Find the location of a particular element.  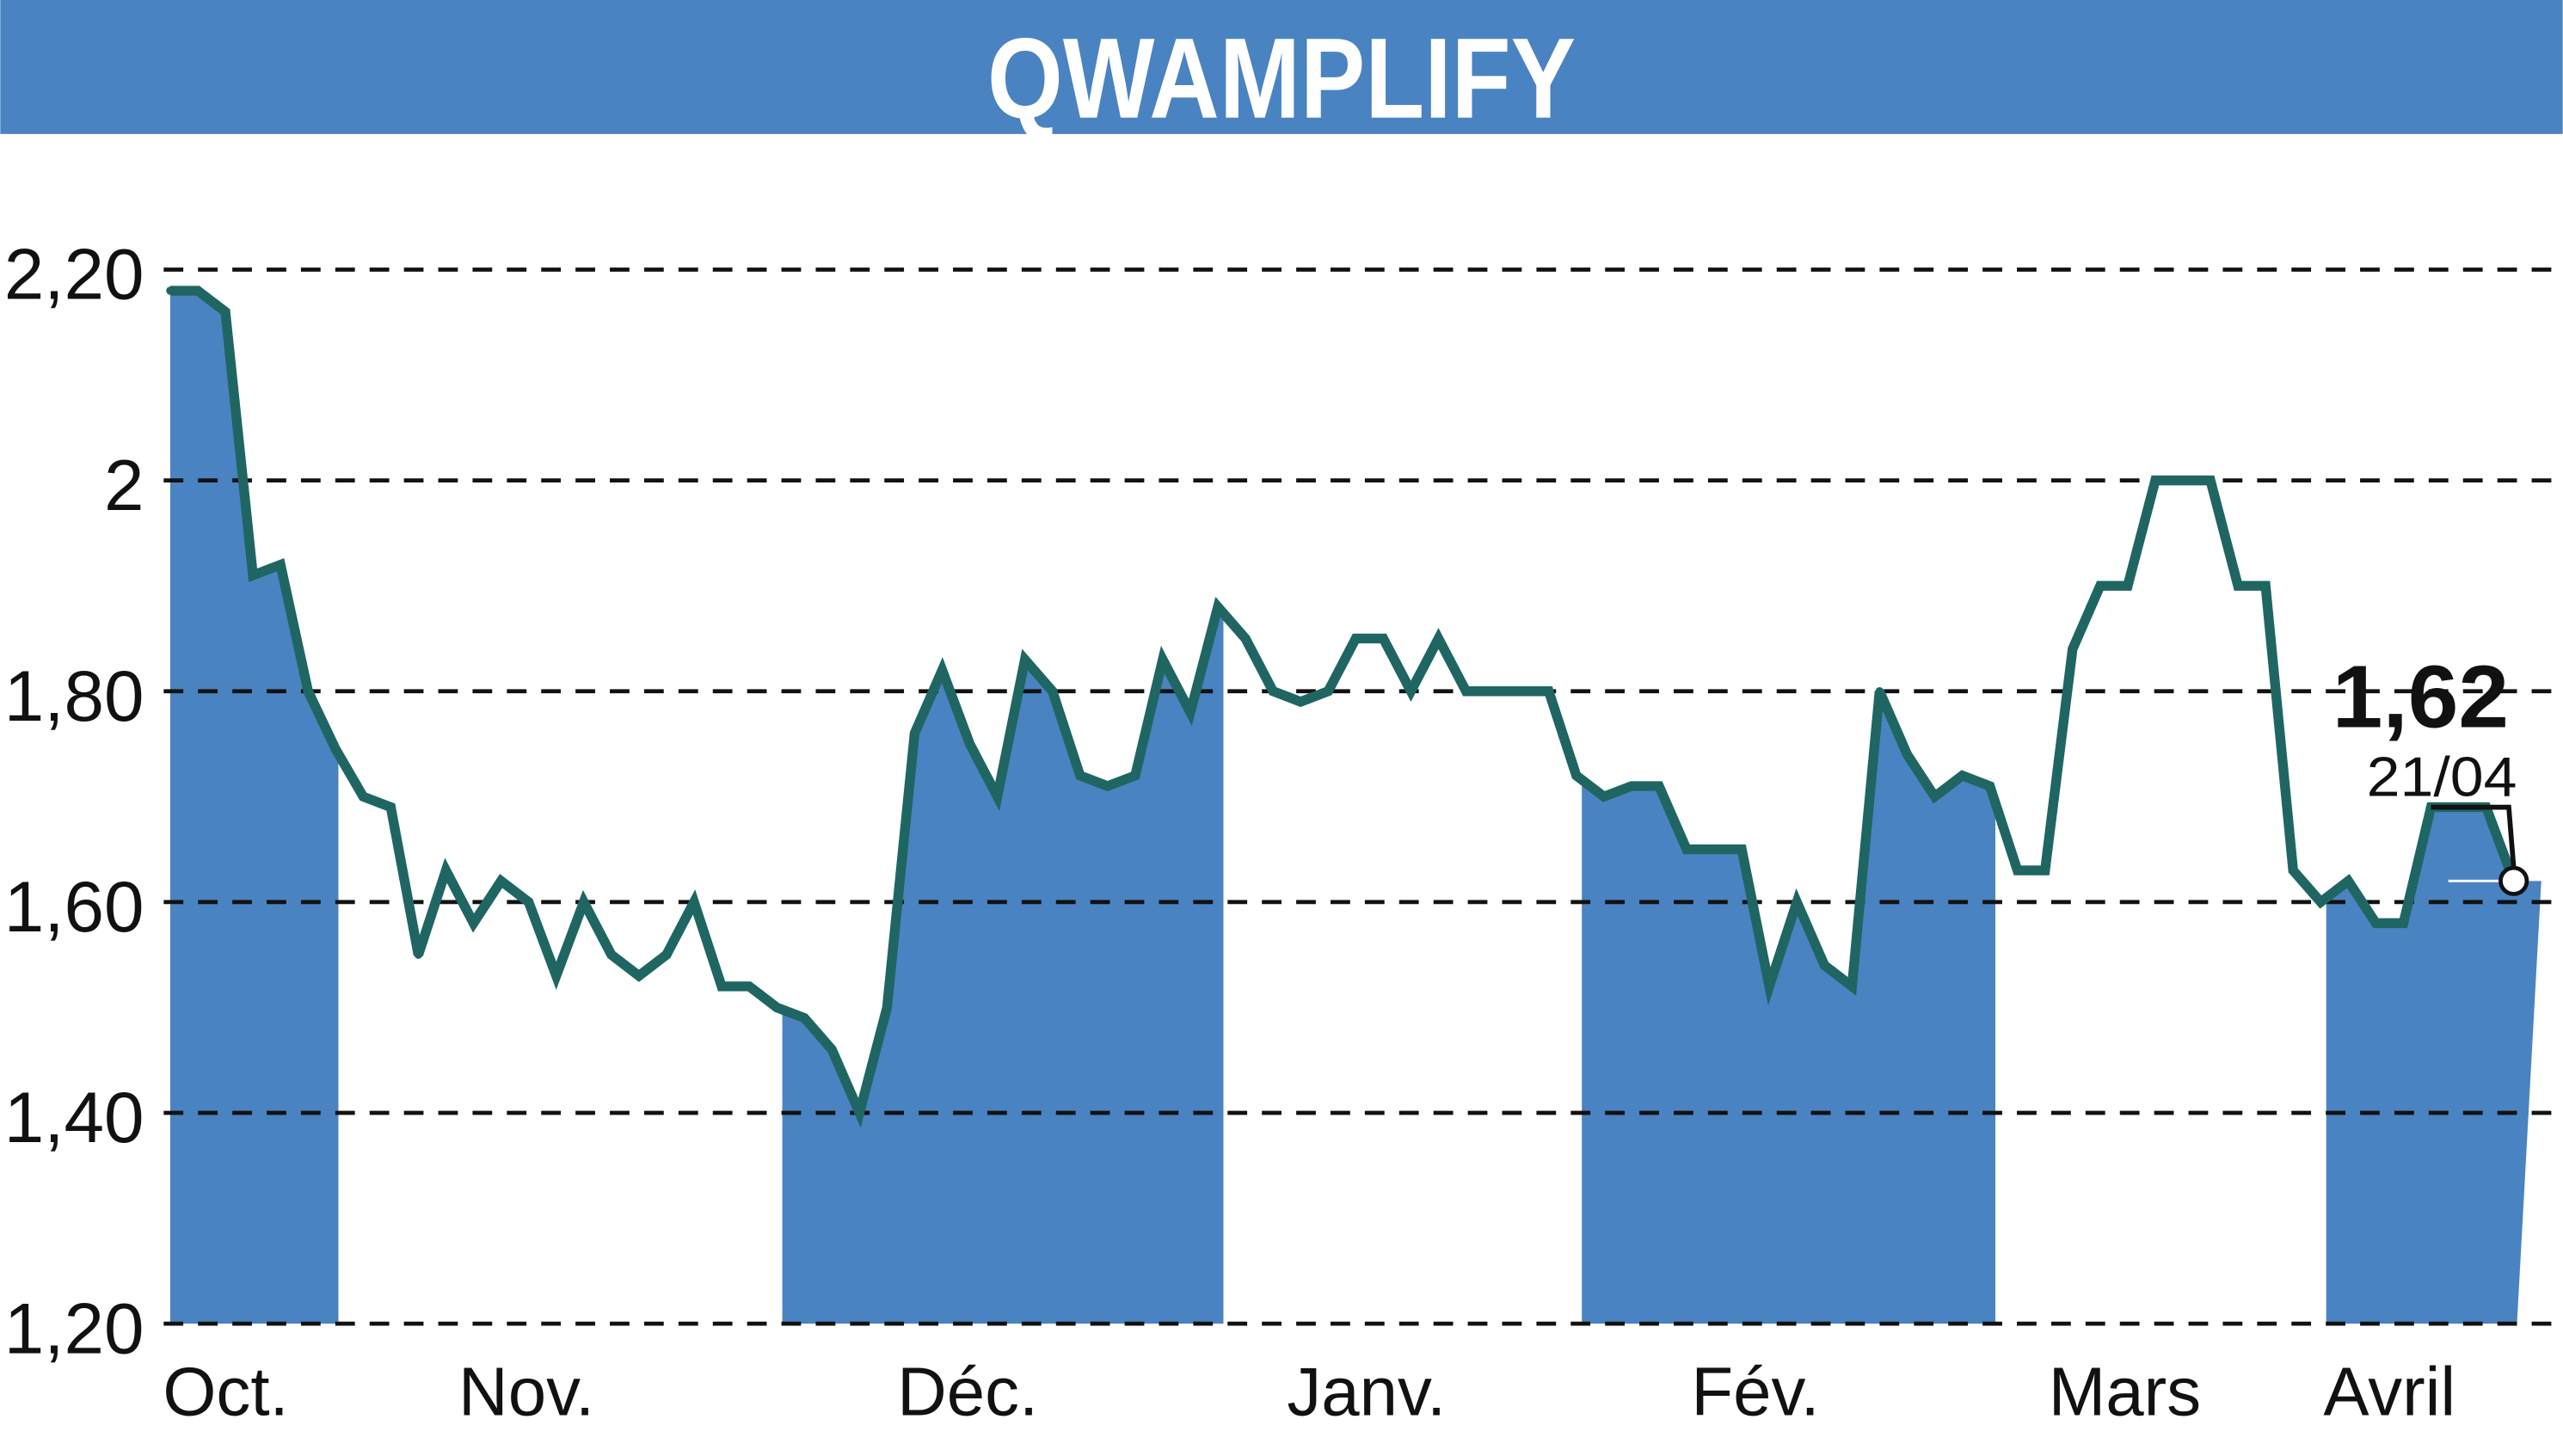

last-value-marker is located at coordinates (2513, 881).